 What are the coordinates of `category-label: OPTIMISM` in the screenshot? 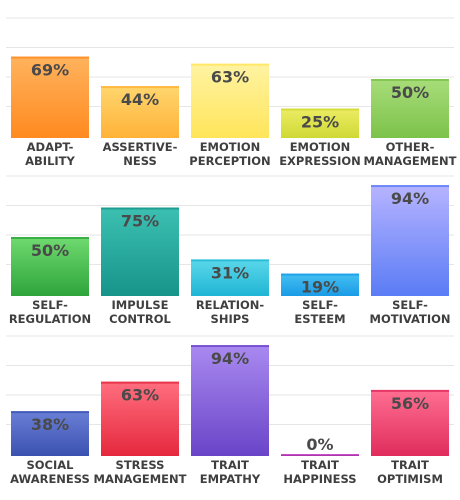 It's located at (410, 479).